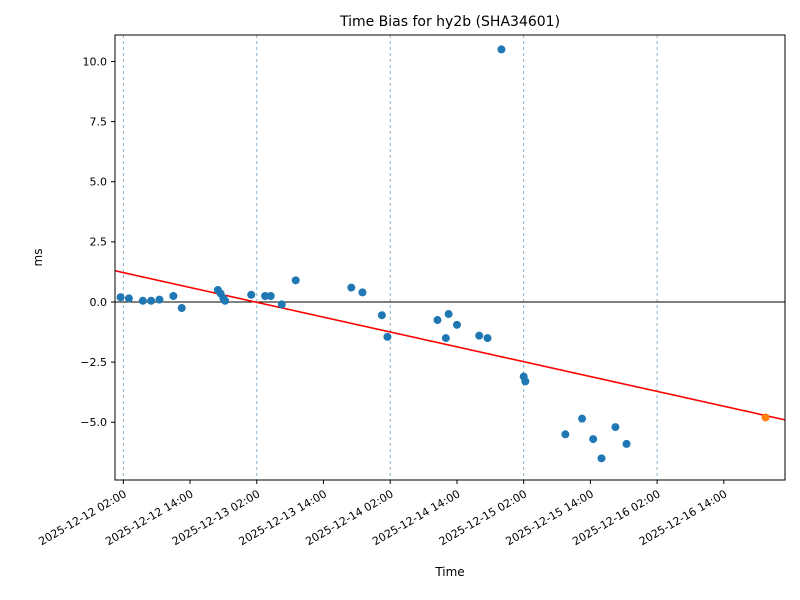 The width and height of the screenshot is (800, 600). I want to click on y-tick-label: 7.5, so click(99, 121).